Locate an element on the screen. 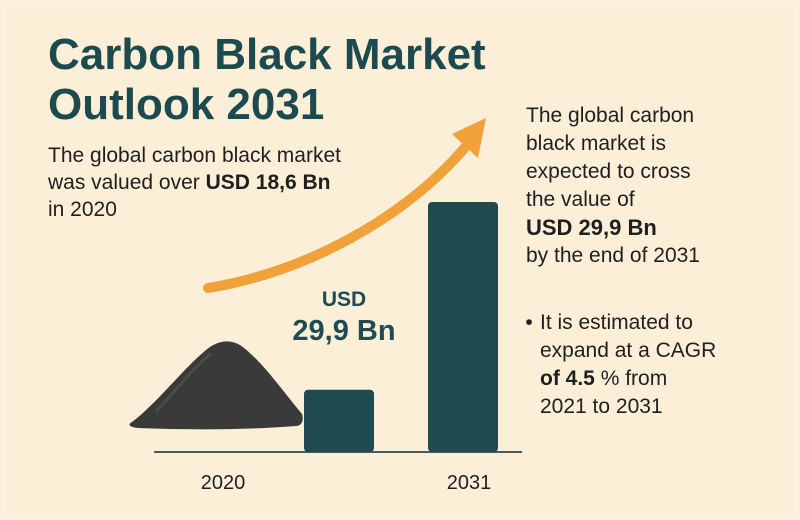 This screenshot has width=800, height=520. forecast-line-3: expected to cross is located at coordinates (608, 171).